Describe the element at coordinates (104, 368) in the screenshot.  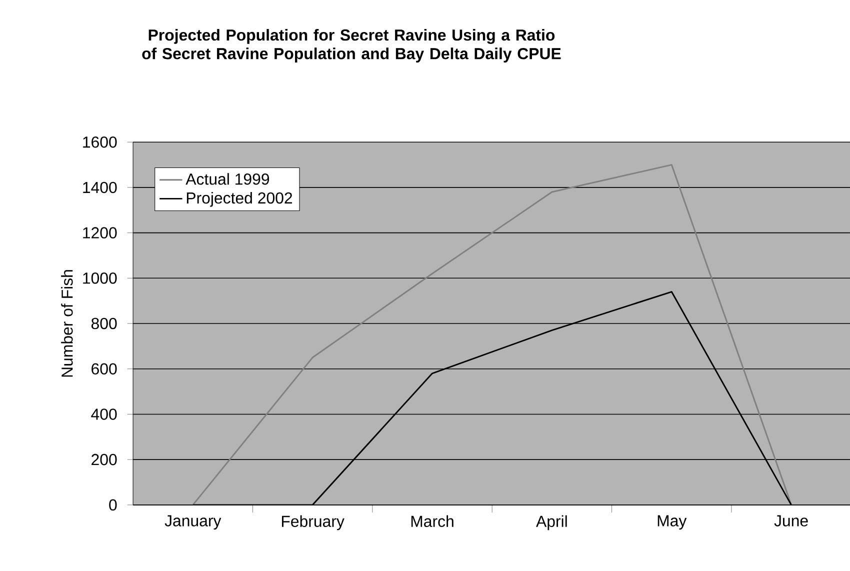
I see `y-tick-label: 600` at that location.